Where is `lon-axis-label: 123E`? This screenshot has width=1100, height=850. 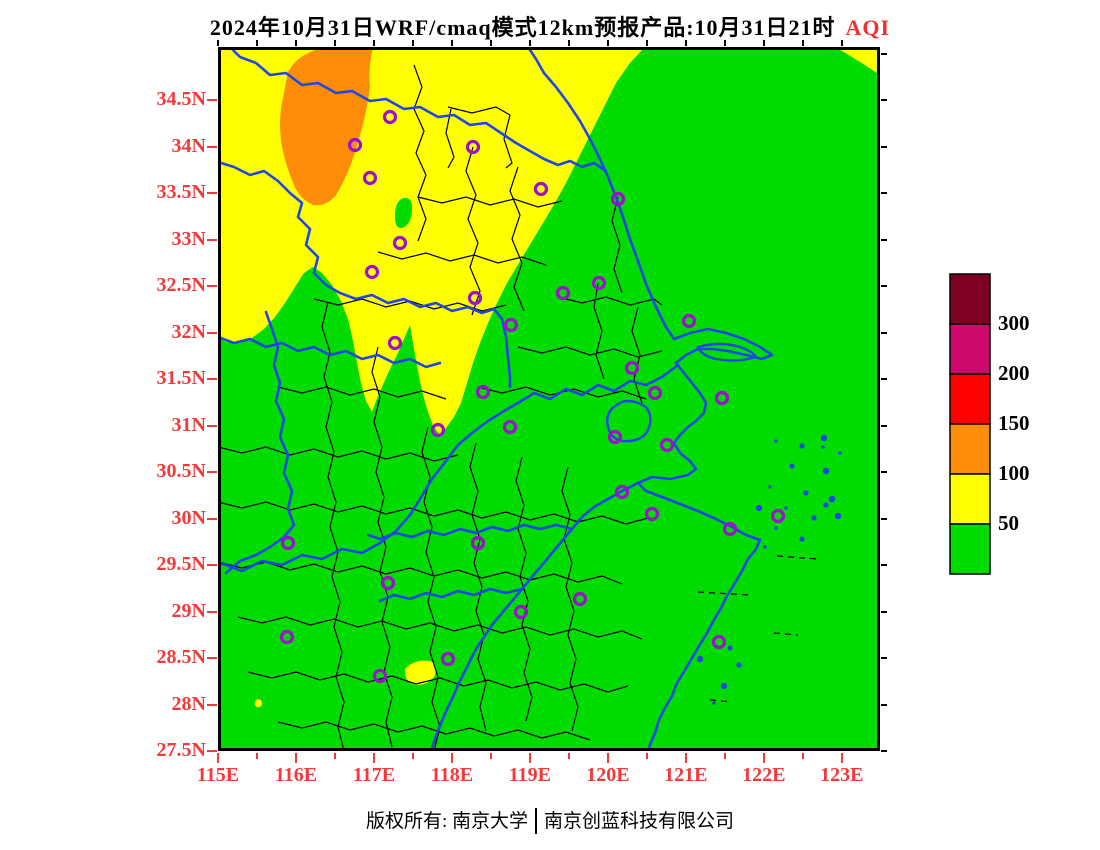 lon-axis-label: 123E is located at coordinates (842, 775).